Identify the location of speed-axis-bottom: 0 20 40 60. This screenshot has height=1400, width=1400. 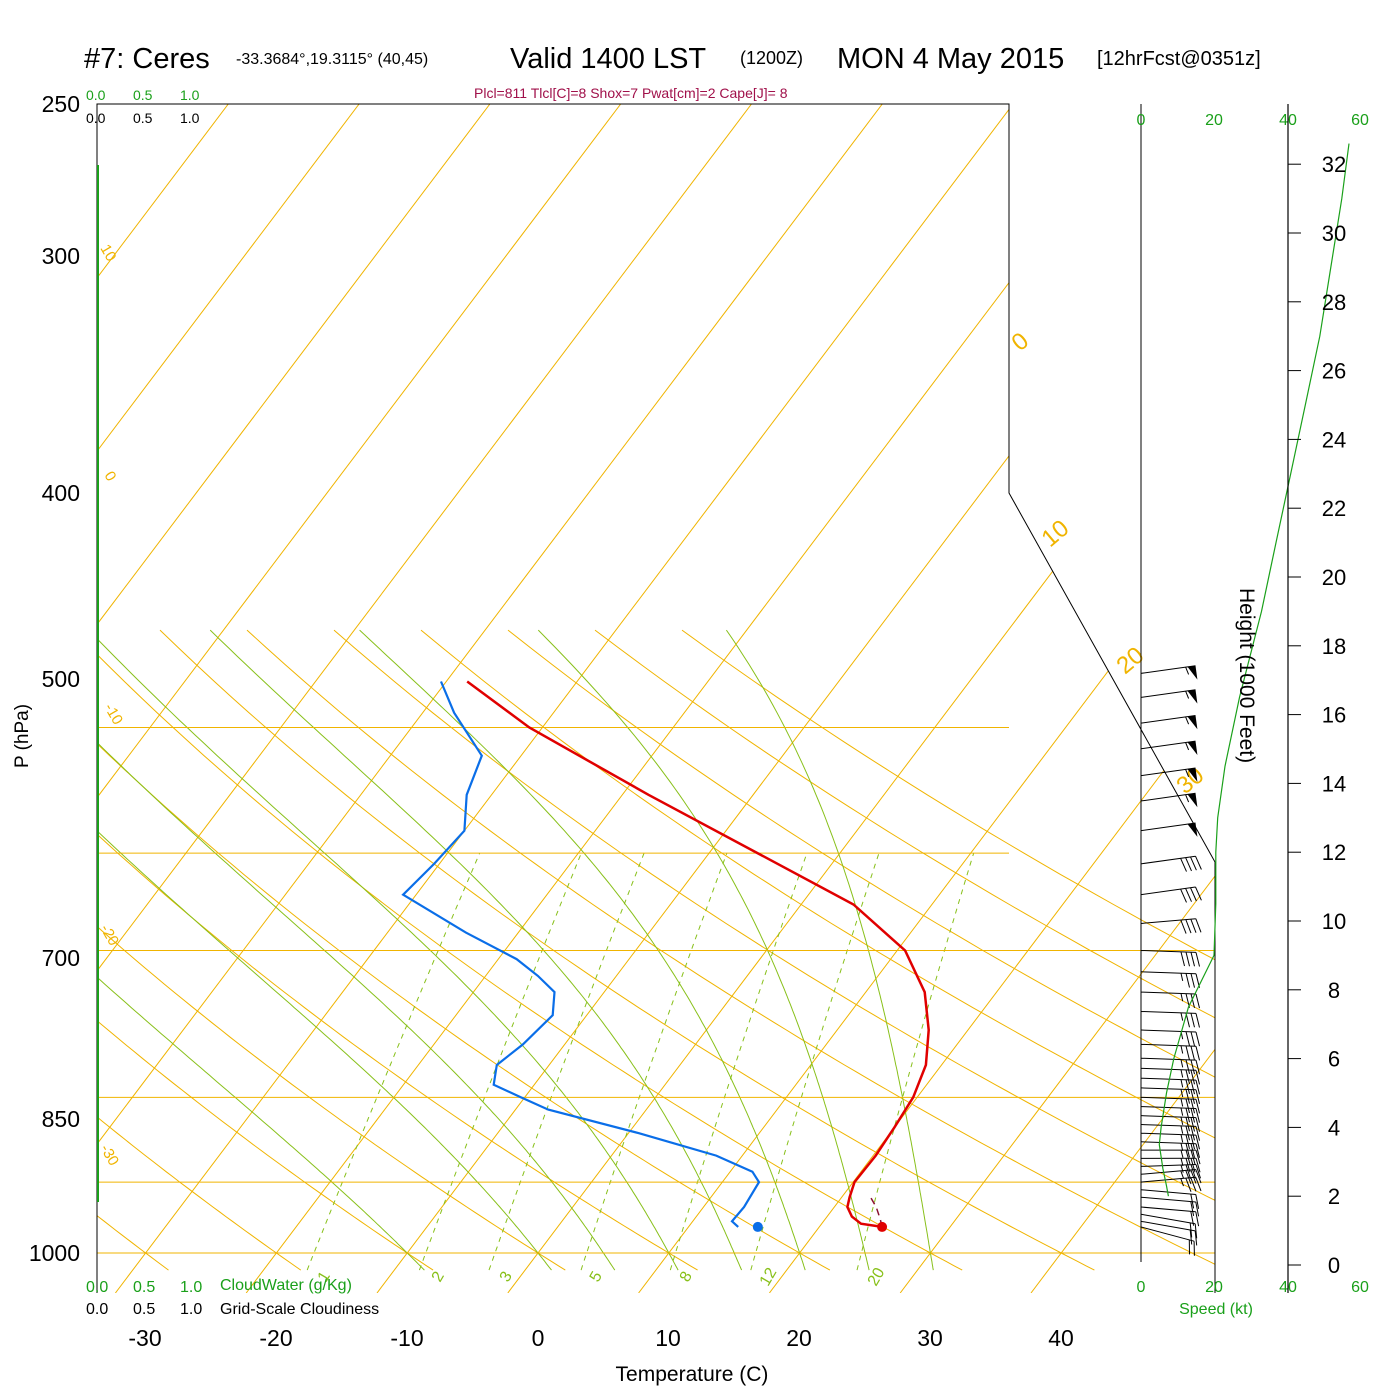
(1253, 1287).